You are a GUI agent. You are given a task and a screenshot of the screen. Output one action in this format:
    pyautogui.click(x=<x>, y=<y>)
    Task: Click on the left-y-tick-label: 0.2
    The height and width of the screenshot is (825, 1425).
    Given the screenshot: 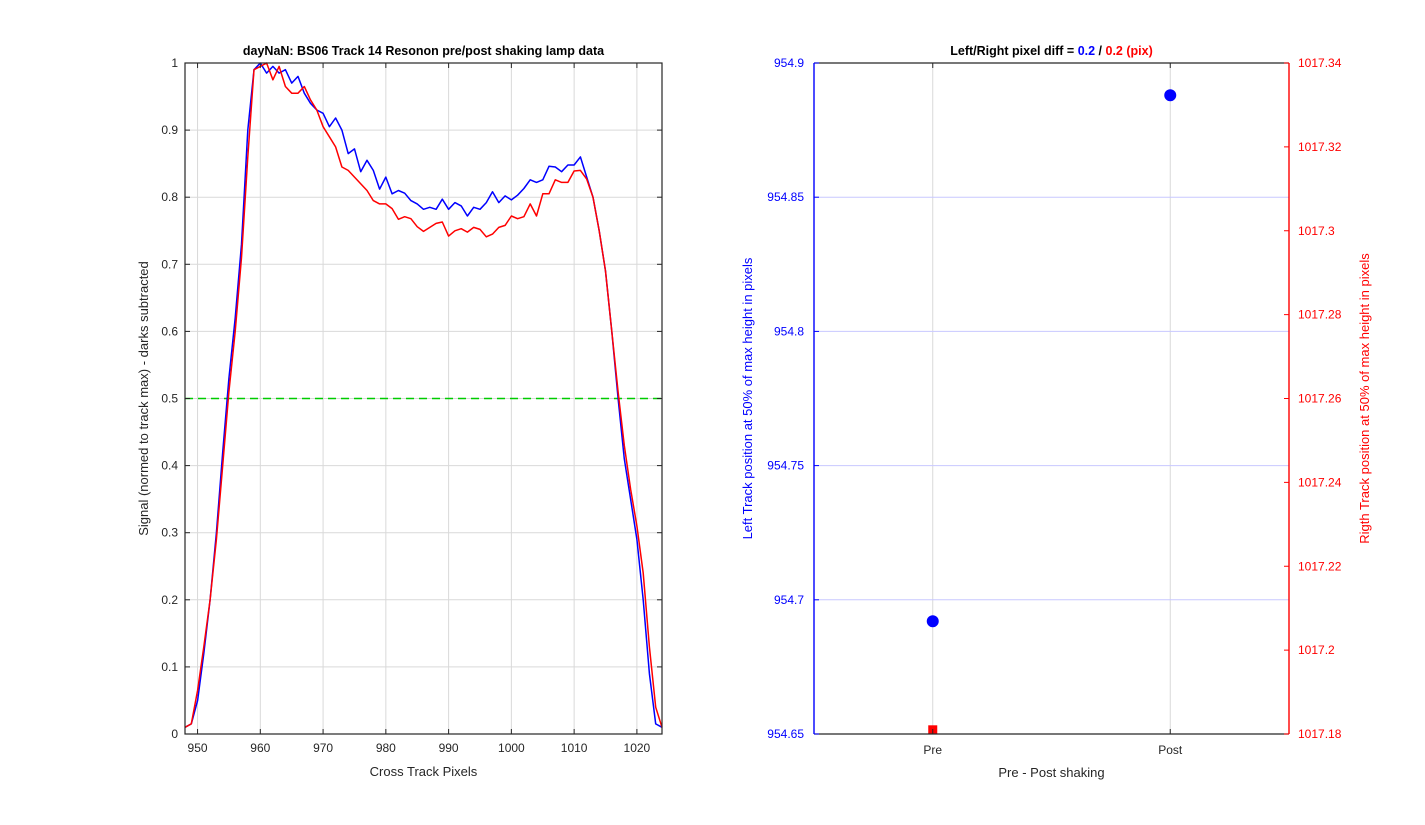 What is the action you would take?
    pyautogui.click(x=169, y=600)
    